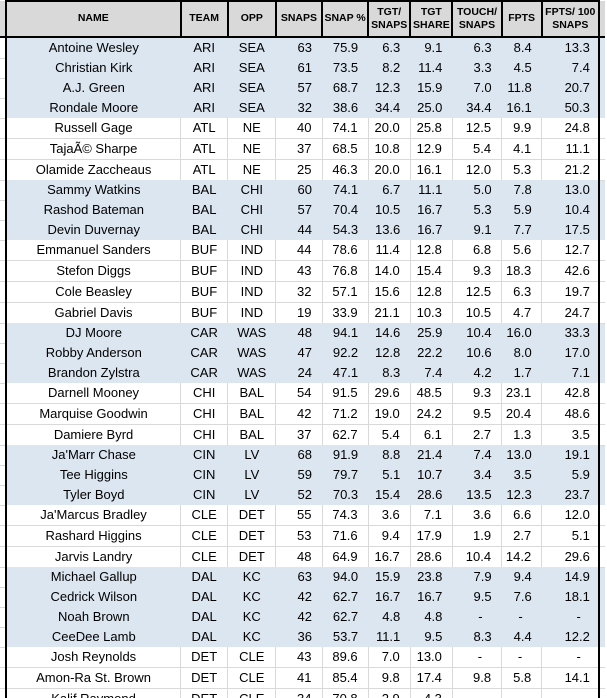 The height and width of the screenshot is (698, 607). What do you see at coordinates (345, 68) in the screenshot?
I see `cell-snap-pct: 73.5` at bounding box center [345, 68].